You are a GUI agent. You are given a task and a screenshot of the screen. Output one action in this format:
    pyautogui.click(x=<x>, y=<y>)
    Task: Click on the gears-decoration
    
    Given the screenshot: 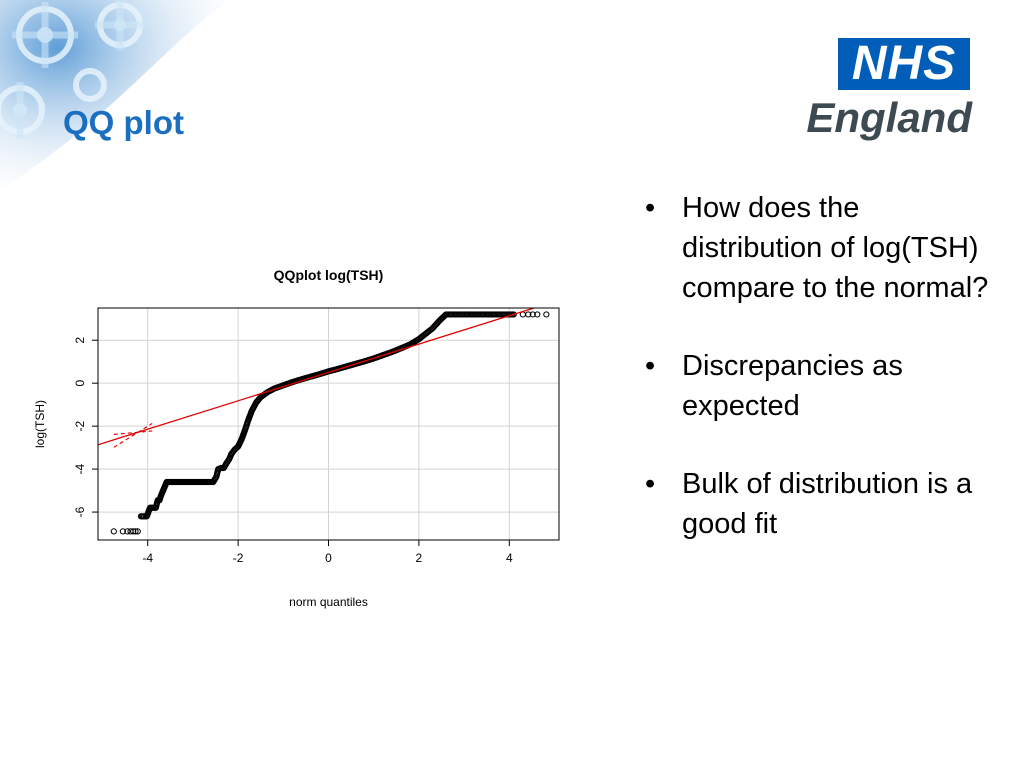 What is the action you would take?
    pyautogui.click(x=115, y=95)
    